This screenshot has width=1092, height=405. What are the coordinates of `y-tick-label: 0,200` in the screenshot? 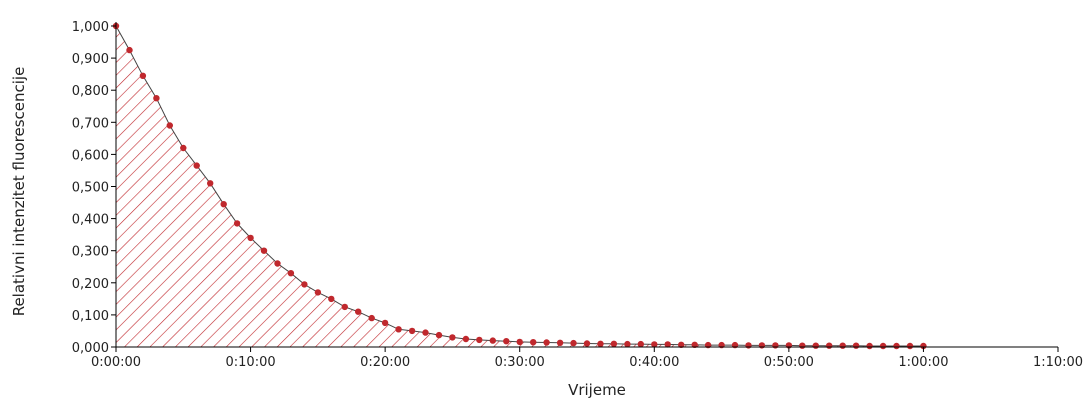 It's located at (90, 284).